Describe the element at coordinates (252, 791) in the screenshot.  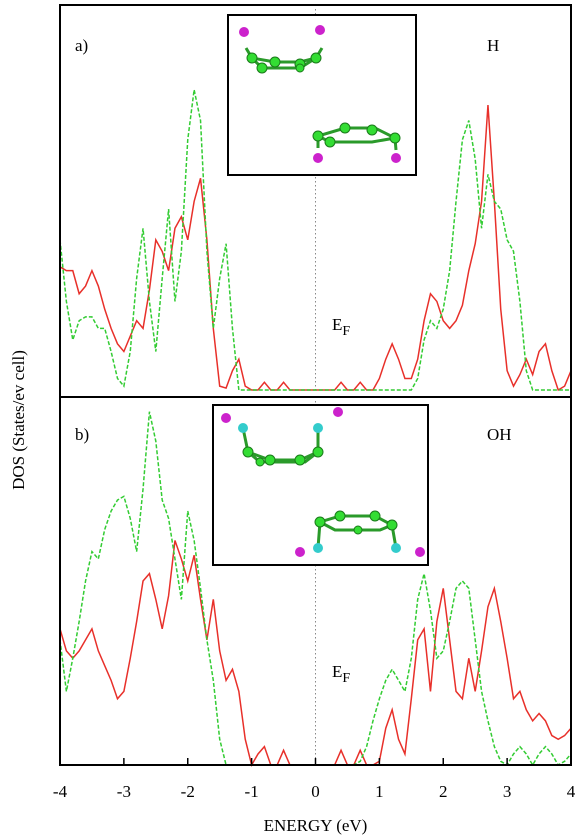
I see `x-tick-label: -1` at that location.